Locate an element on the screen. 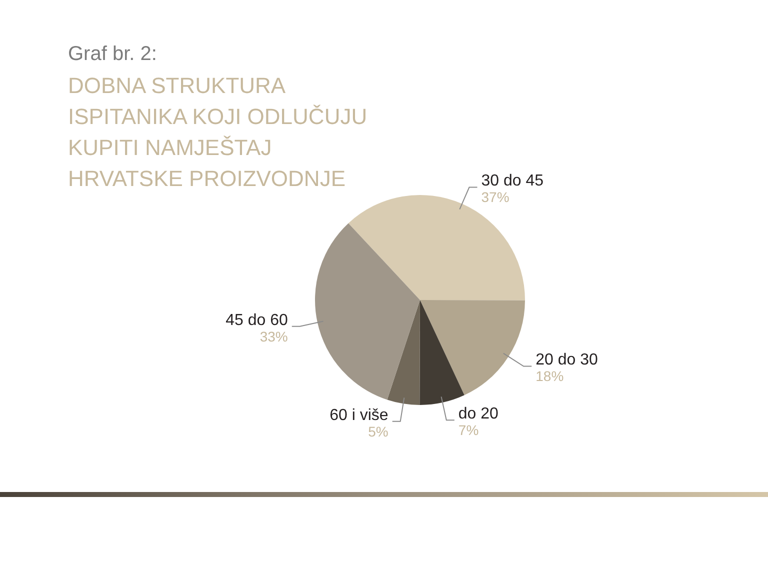  data-label: 5% is located at coordinates (378, 431).